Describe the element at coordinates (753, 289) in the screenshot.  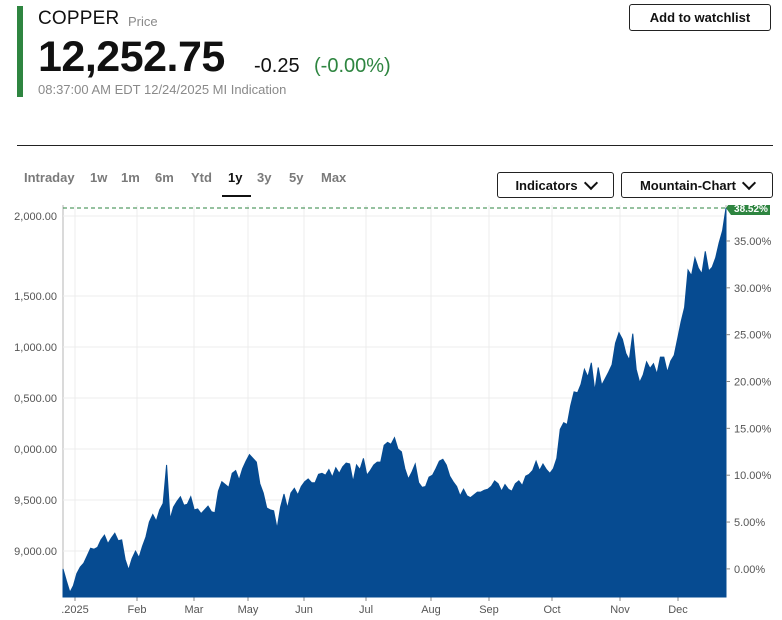
I see `right-tick-label: 30.00%` at that location.